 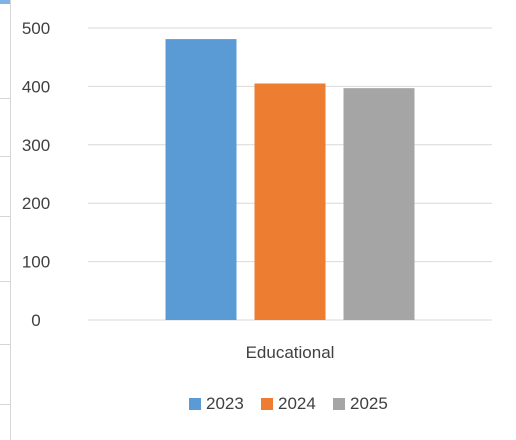 What do you see at coordinates (5, 2) in the screenshot?
I see `cell-selection-accent` at bounding box center [5, 2].